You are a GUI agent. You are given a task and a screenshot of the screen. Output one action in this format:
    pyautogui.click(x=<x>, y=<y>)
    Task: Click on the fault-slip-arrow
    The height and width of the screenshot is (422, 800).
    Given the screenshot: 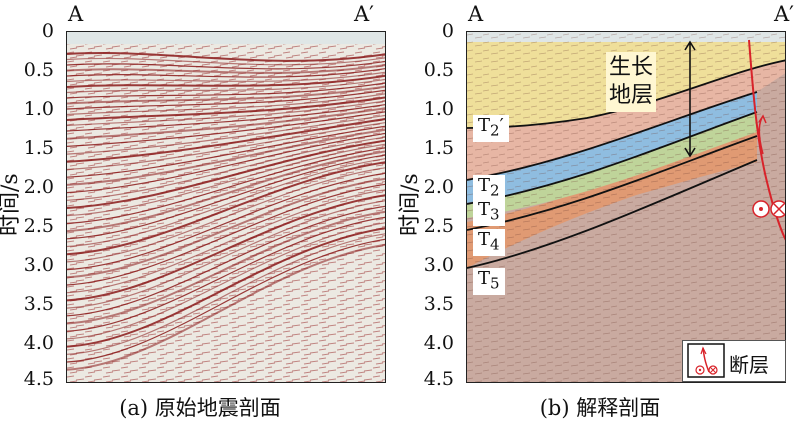 What is the action you would take?
    pyautogui.click(x=762, y=134)
    